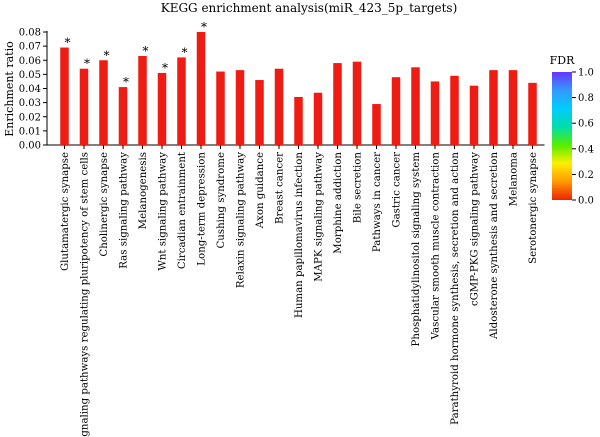  Describe the element at coordinates (30, 61) in the screenshot. I see `y-tick-label: 0.06` at that location.